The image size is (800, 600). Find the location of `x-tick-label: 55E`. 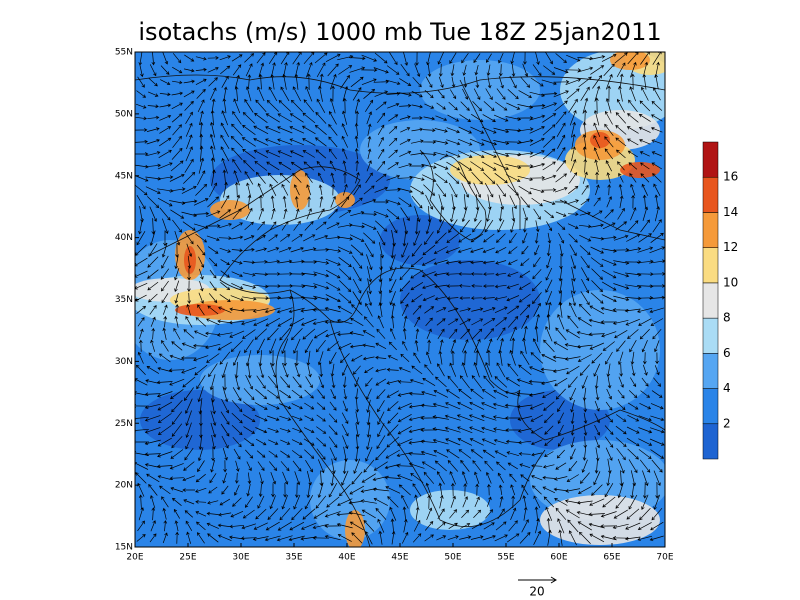

x-tick-label: 55E is located at coordinates (505, 558).